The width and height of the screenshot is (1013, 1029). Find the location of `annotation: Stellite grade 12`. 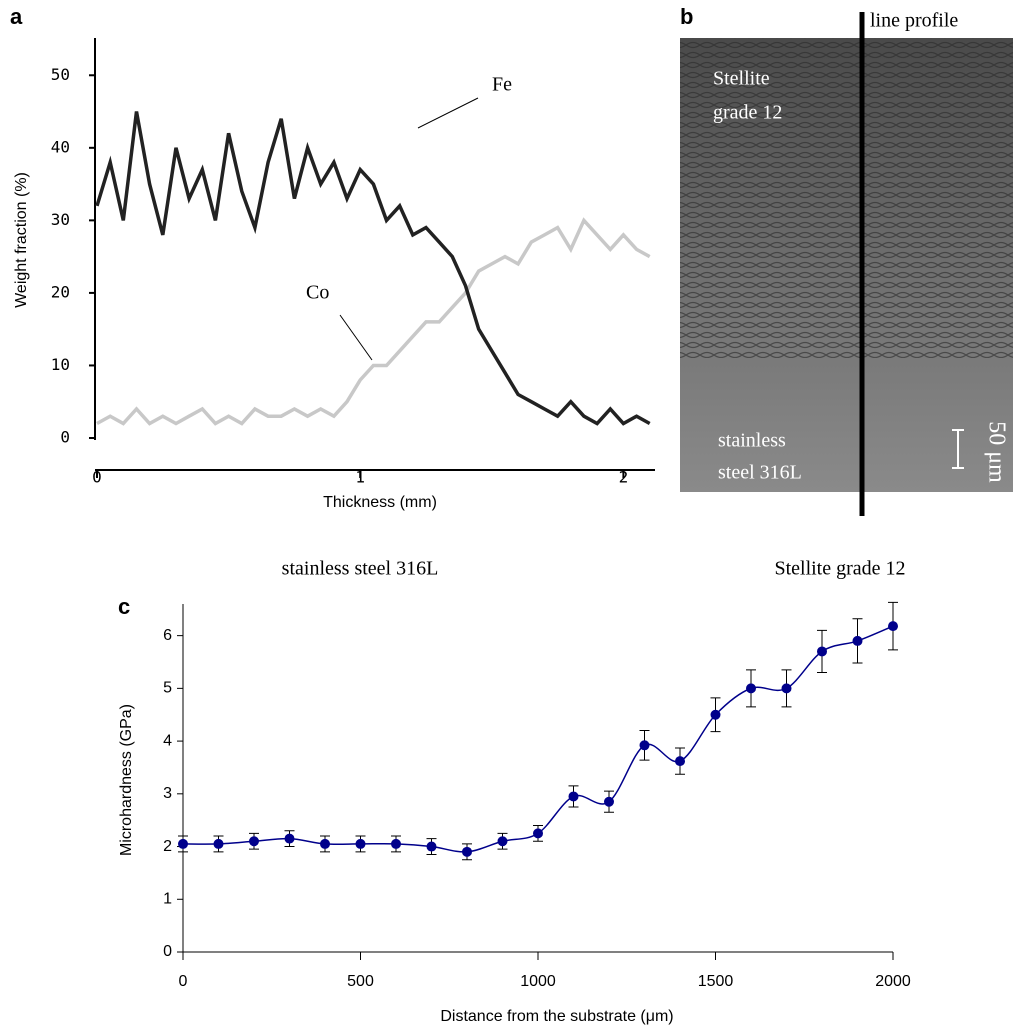

annotation: Stellite grade 12 is located at coordinates (839, 569).